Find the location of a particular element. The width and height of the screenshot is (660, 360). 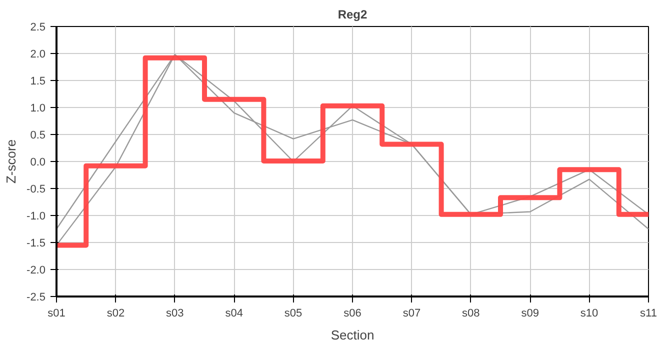

x-tick-label: s03 is located at coordinates (175, 314).